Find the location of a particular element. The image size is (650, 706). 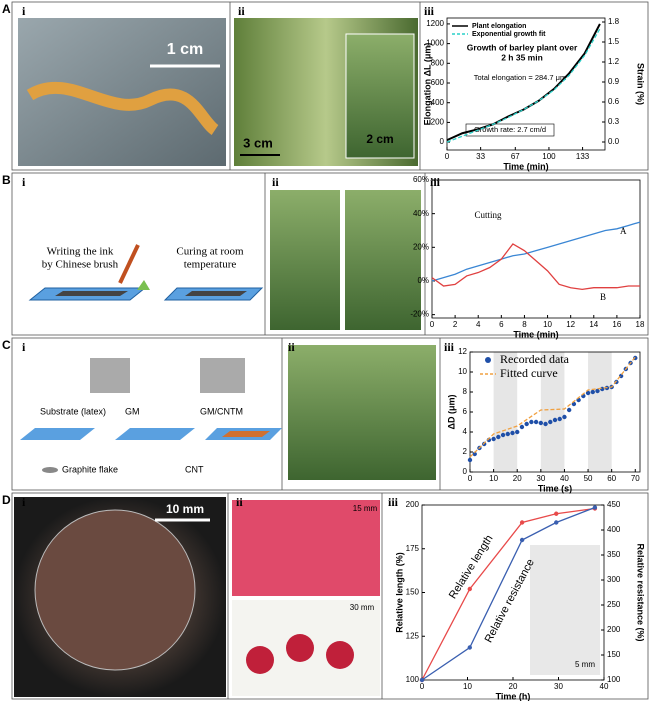

legend-label: Exponential growth fit is located at coordinates (509, 34).